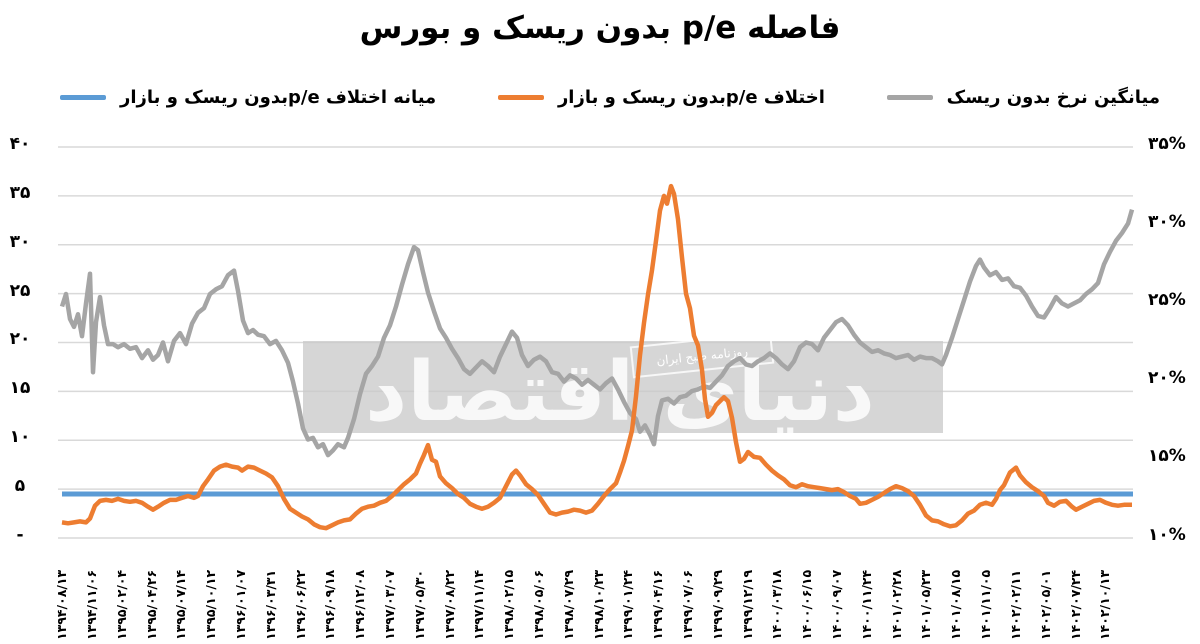 This screenshot has height=644, width=1200. Describe the element at coordinates (909, 97) in the screenshot. I see `legend-swatch-gray` at that location.